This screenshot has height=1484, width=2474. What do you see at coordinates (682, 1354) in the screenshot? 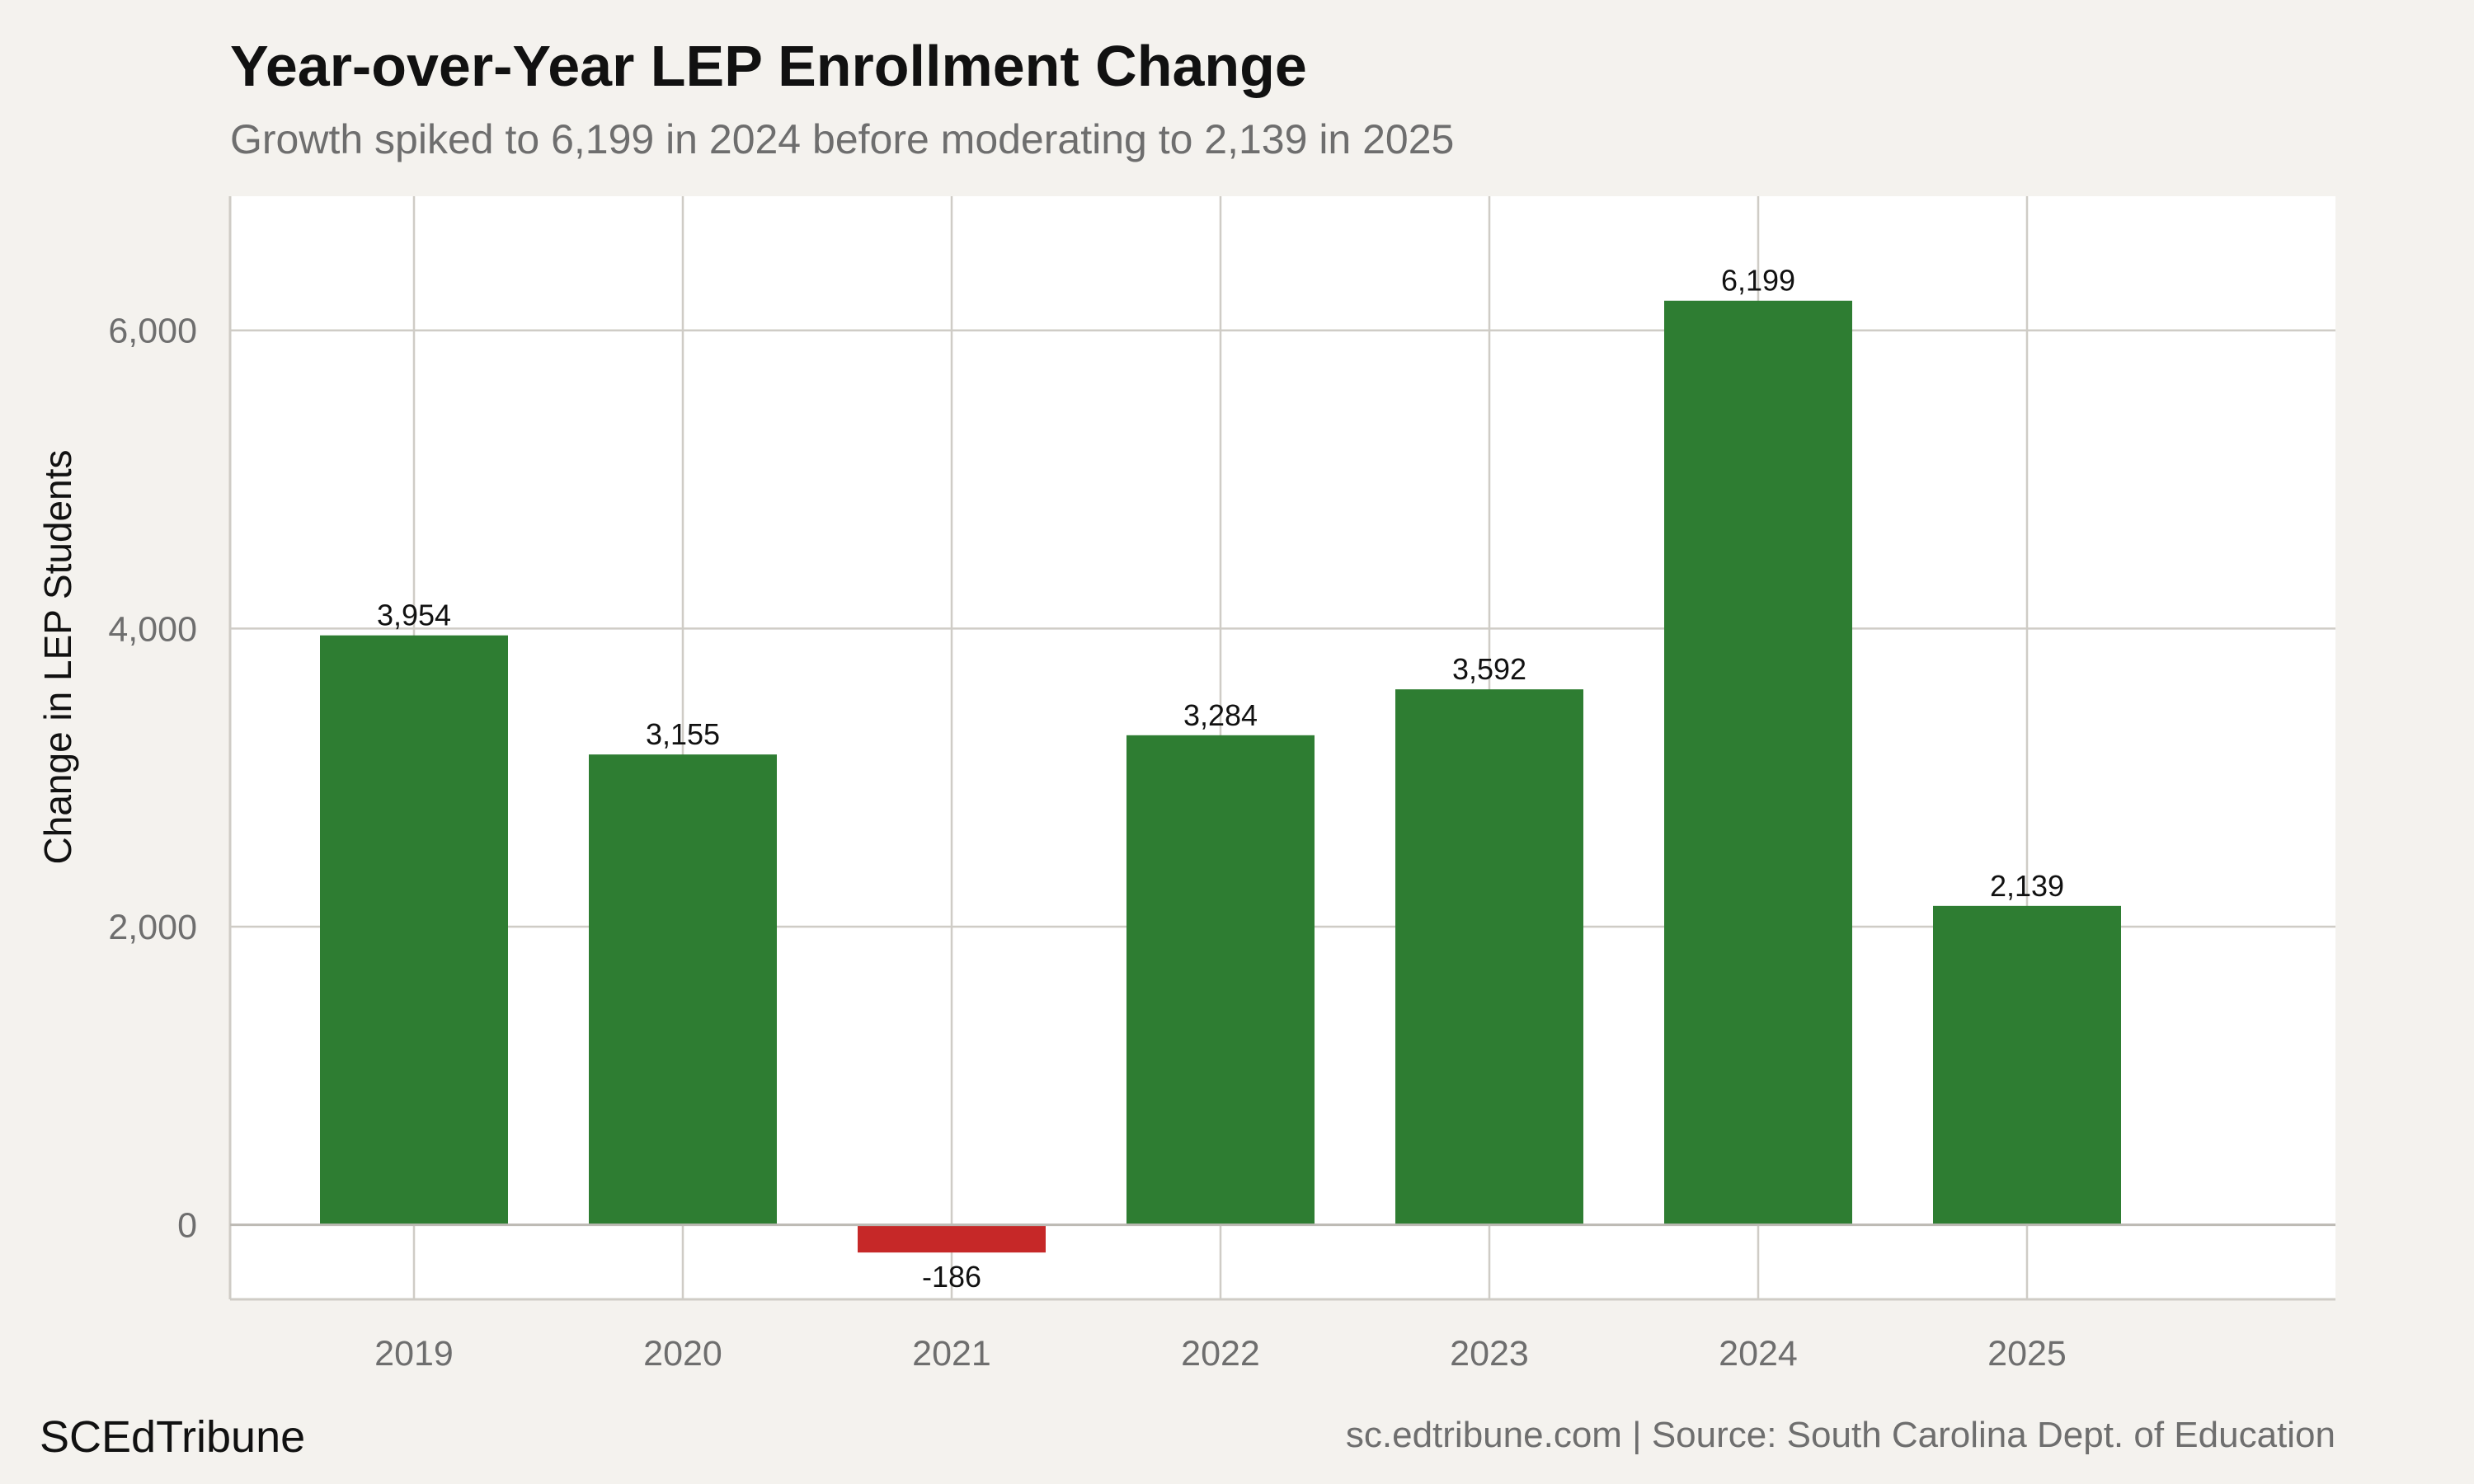
I see `x-tick-label: 2020` at bounding box center [682, 1354].